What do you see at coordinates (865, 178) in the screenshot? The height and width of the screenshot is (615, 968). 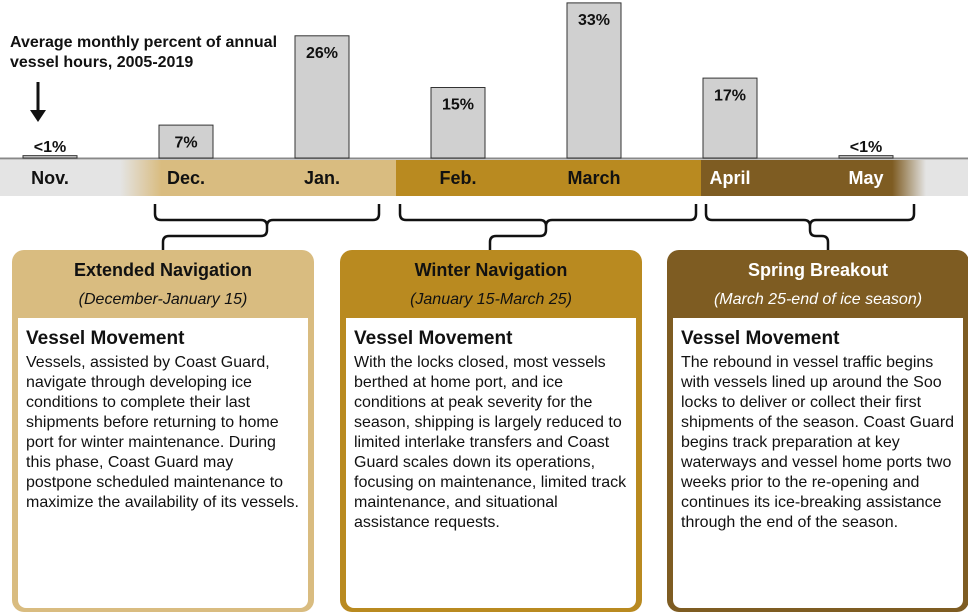 I see `x-tick-label: May` at bounding box center [865, 178].